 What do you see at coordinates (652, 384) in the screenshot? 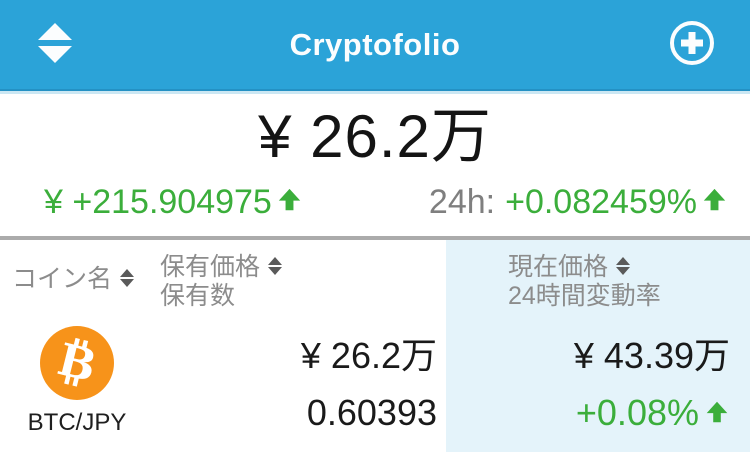
I see `current-price-cell: ¥ 43.39万 +0.08%` at bounding box center [652, 384].